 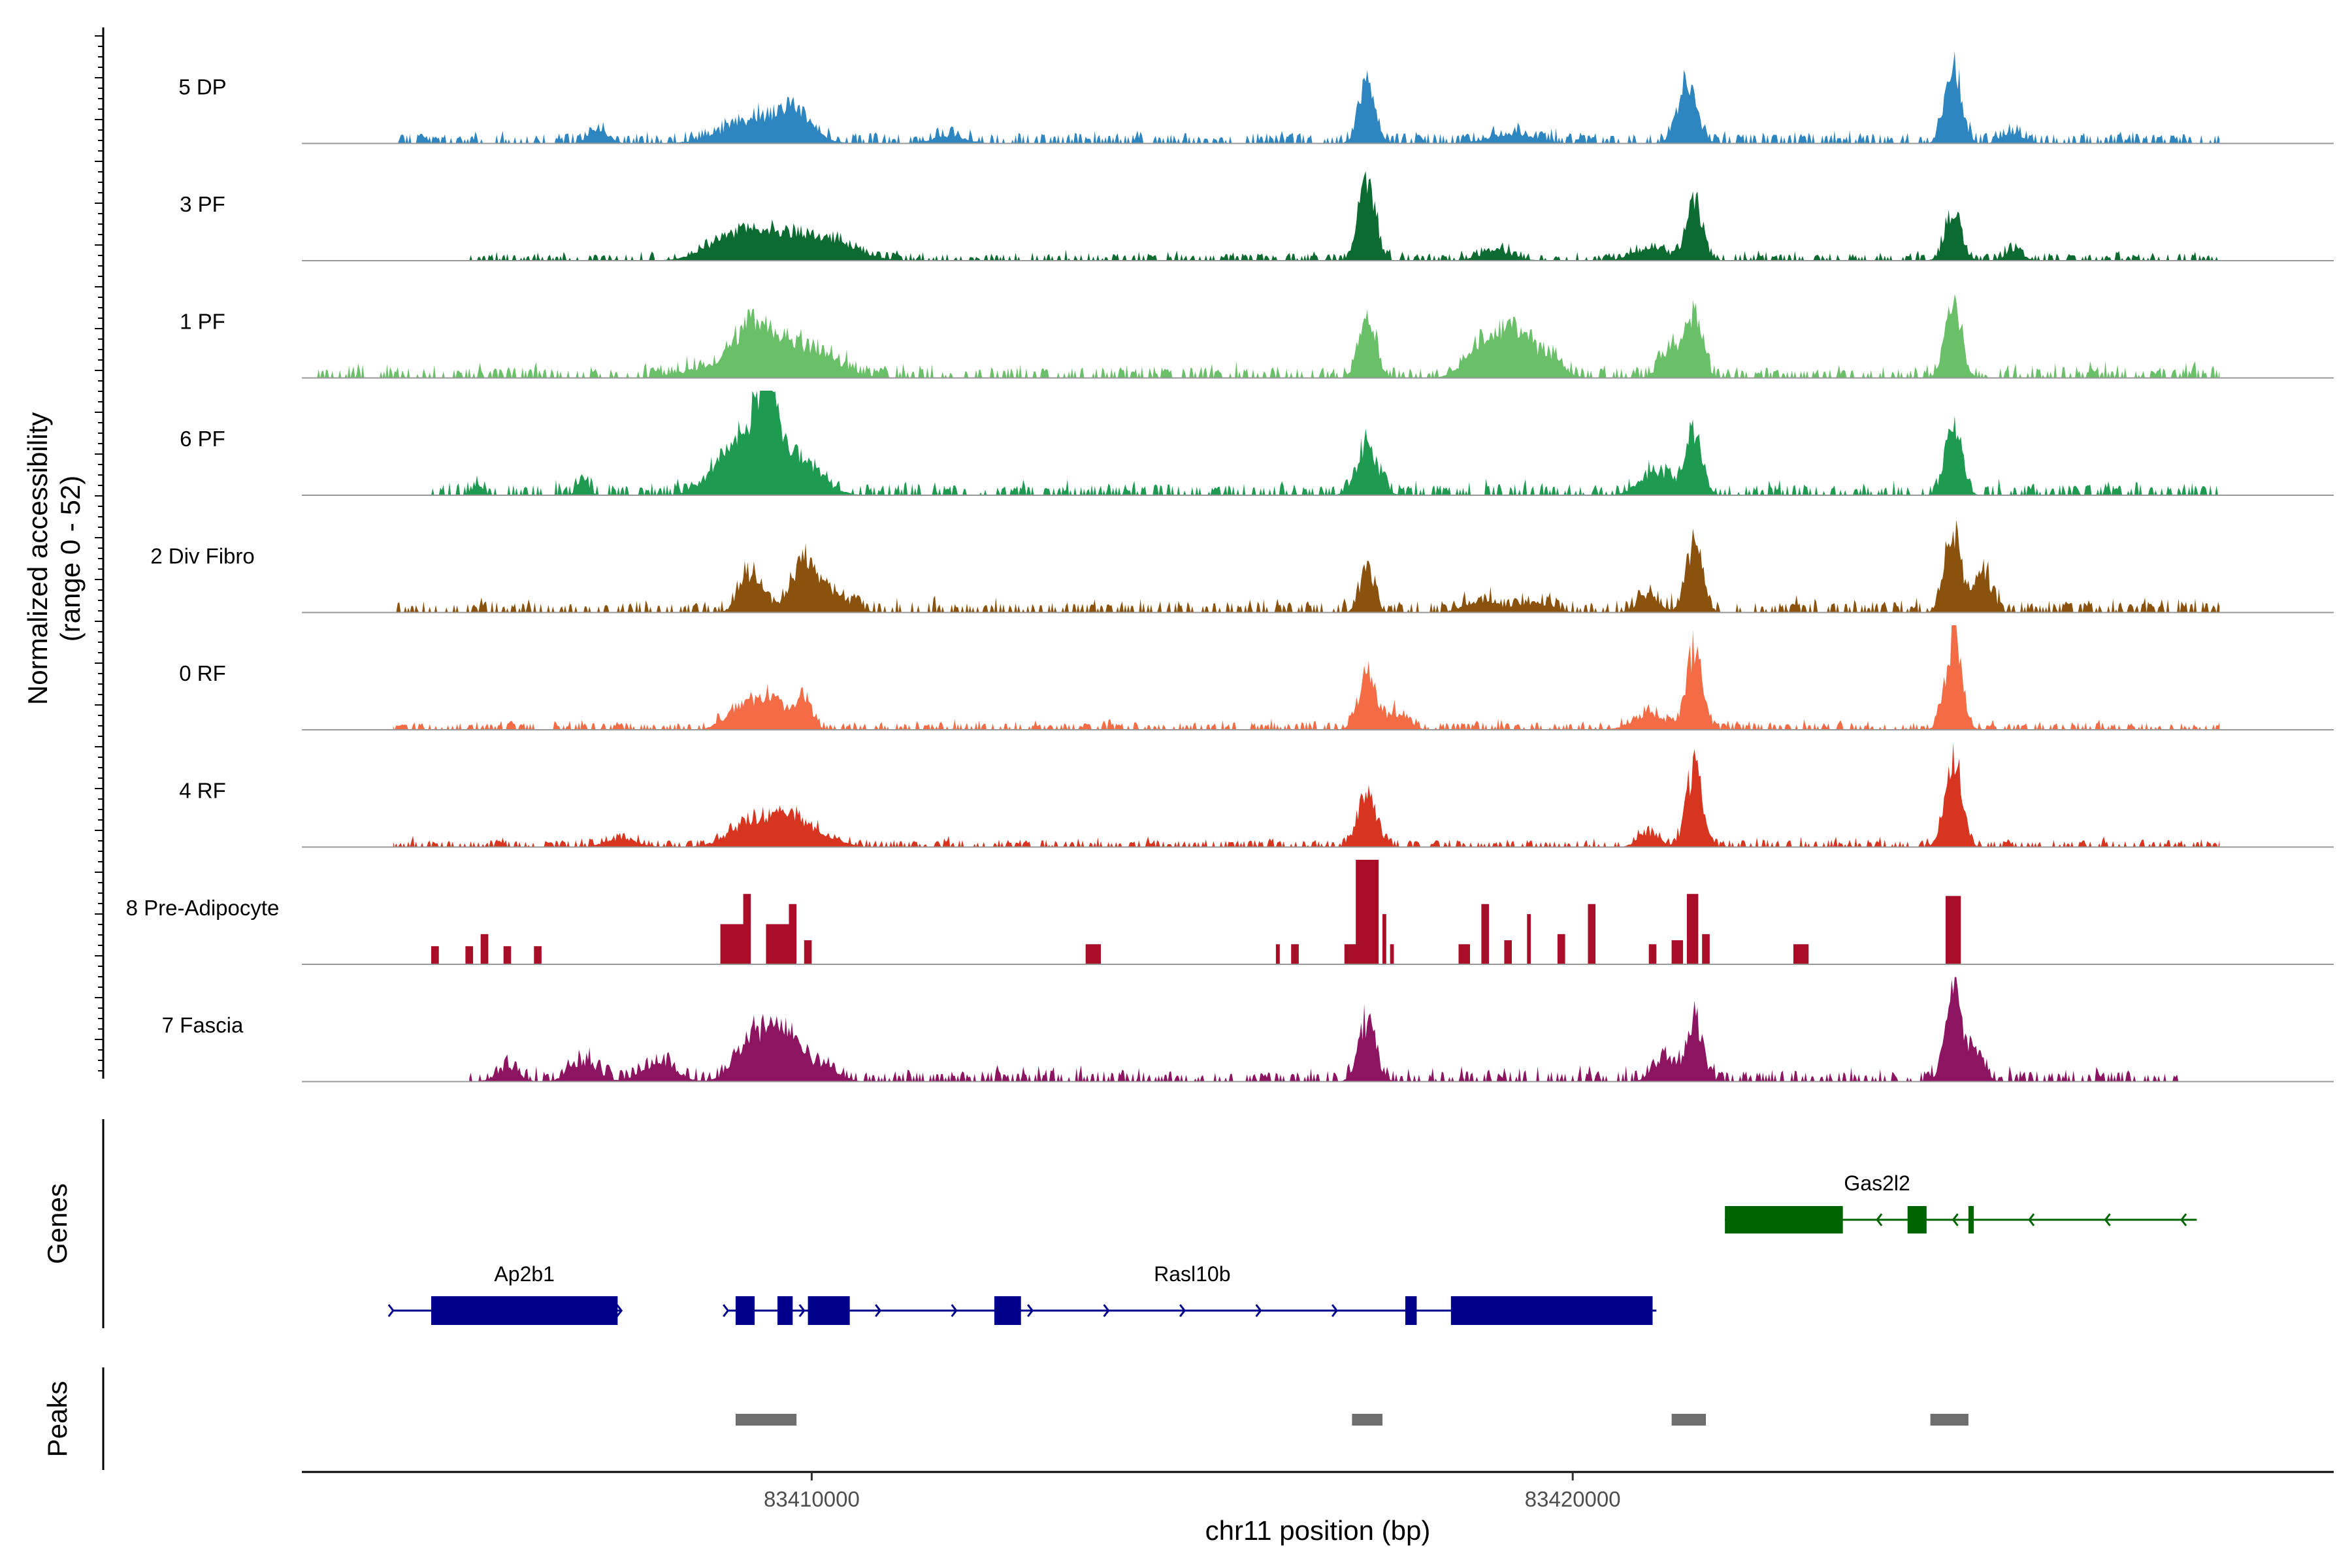 I want to click on gene-label: Gas2l2, so click(x=1877, y=1183).